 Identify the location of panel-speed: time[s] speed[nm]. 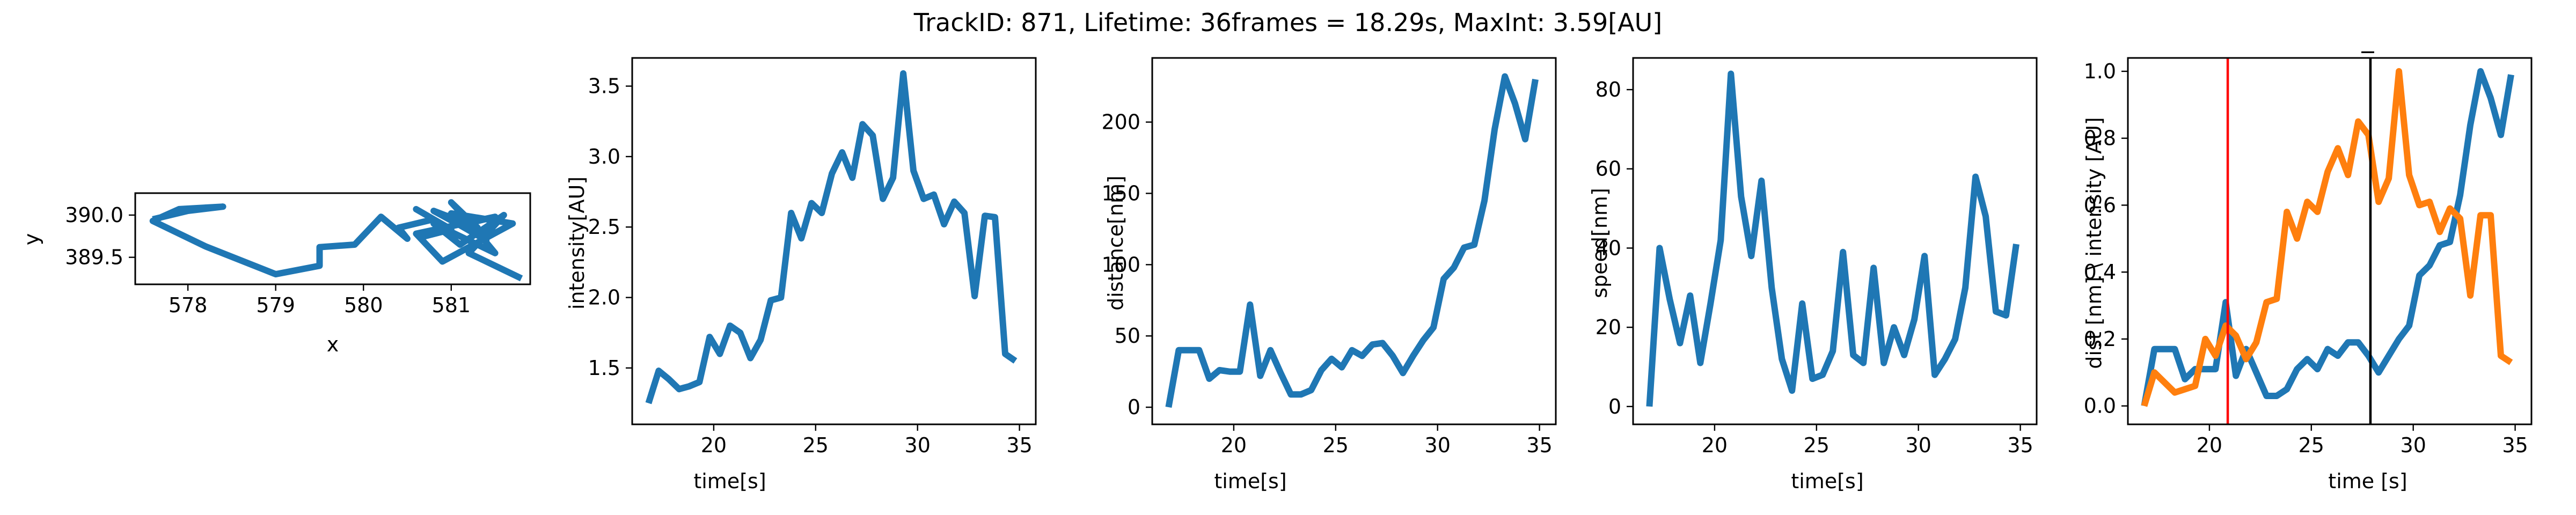
(1726, 341).